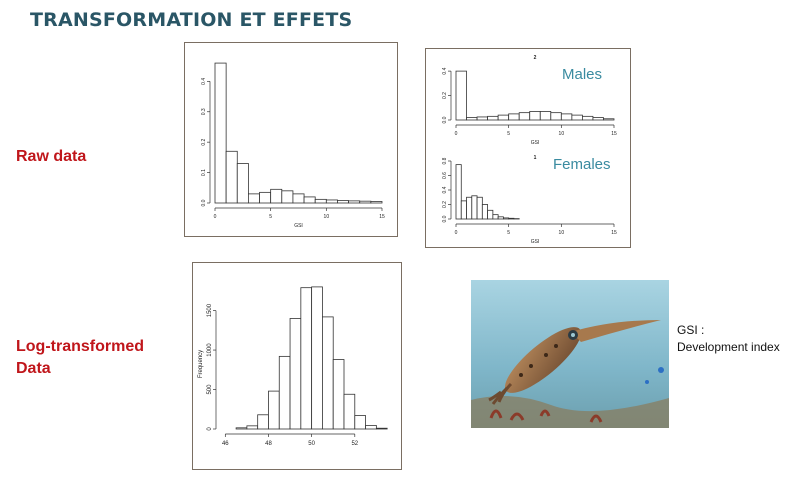 The height and width of the screenshot is (489, 796). What do you see at coordinates (204, 81) in the screenshot?
I see `raw-y-tick-label: 0.4` at bounding box center [204, 81].